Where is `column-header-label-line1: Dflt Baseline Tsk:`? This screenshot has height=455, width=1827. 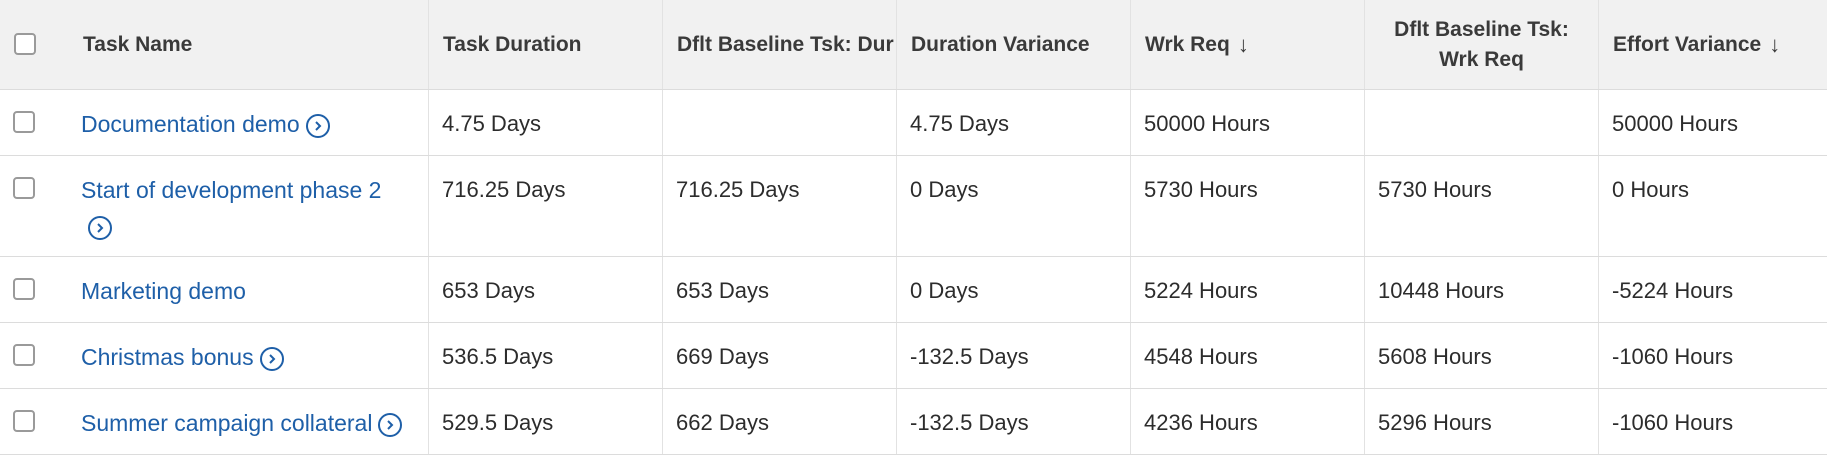
column-header-label-line1: Dflt Baseline Tsk: is located at coordinates (1481, 29).